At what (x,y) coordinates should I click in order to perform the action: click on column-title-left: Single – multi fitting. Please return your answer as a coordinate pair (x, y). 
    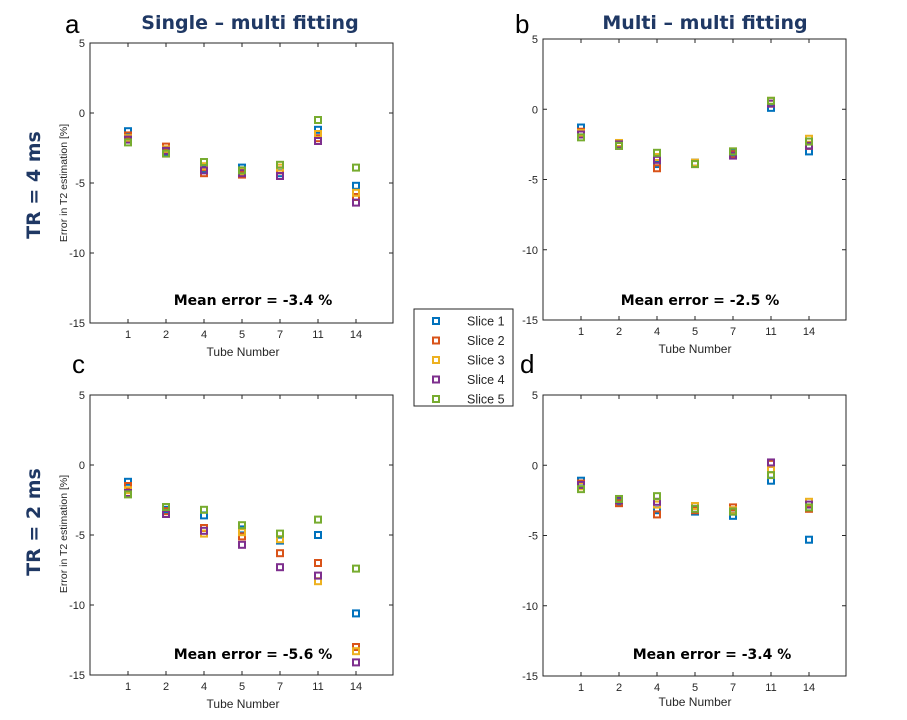
    Looking at the image, I should click on (249, 23).